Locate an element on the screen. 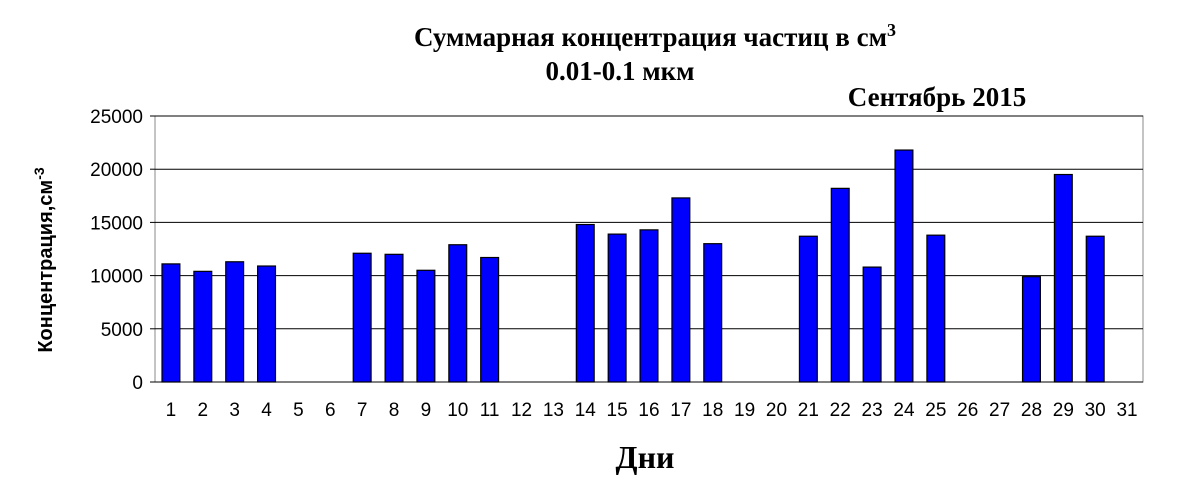  x-tick-label: 6 is located at coordinates (330, 410).